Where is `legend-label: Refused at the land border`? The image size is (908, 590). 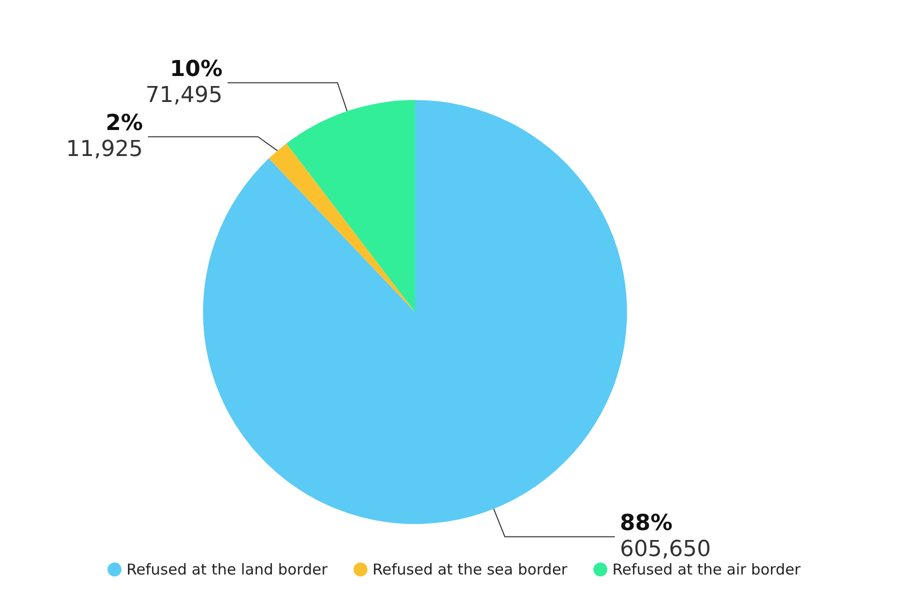 legend-label: Refused at the land border is located at coordinates (227, 569).